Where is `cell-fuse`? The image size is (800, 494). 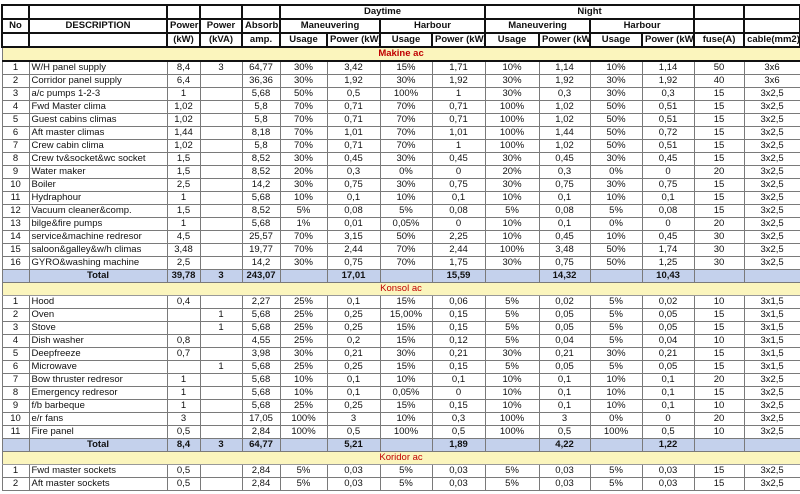
cell-fuse is located at coordinates (719, 276).